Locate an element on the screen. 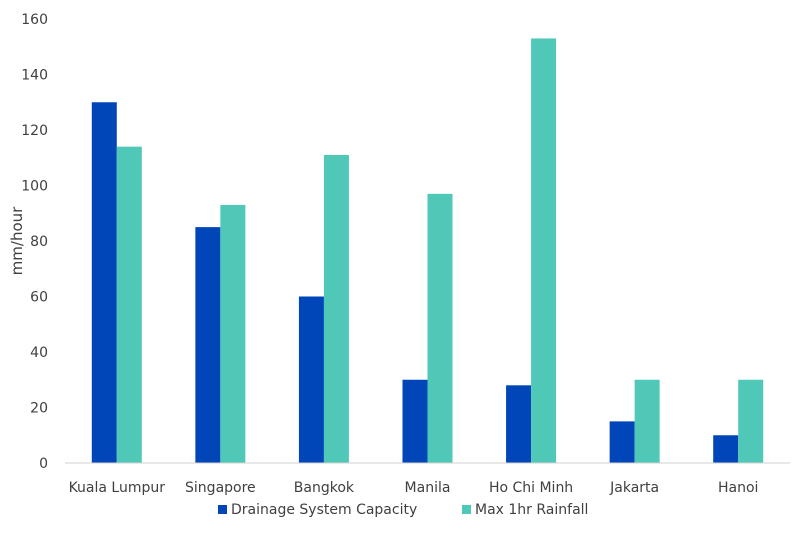  bar-rainfall-singapore is located at coordinates (233, 334).